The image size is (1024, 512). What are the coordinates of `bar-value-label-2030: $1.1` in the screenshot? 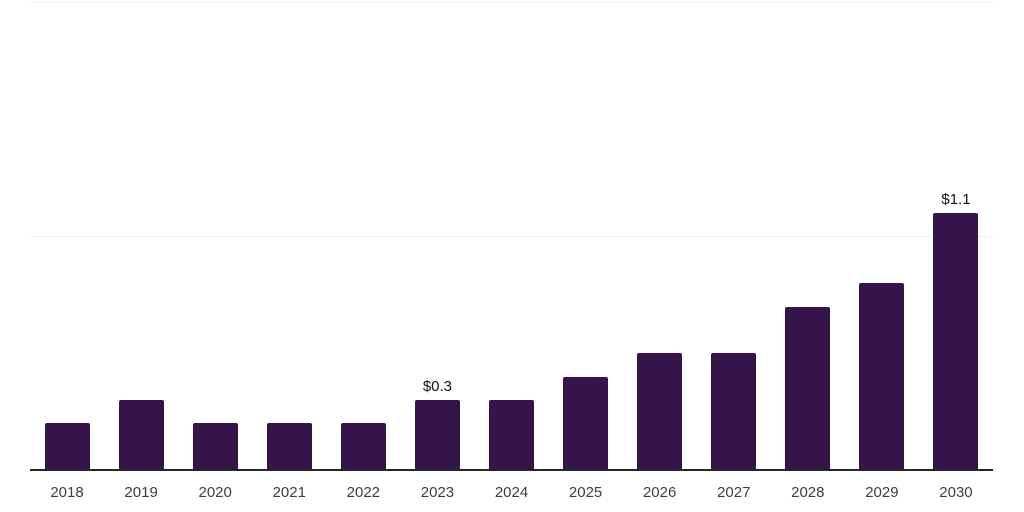 It's located at (956, 200).